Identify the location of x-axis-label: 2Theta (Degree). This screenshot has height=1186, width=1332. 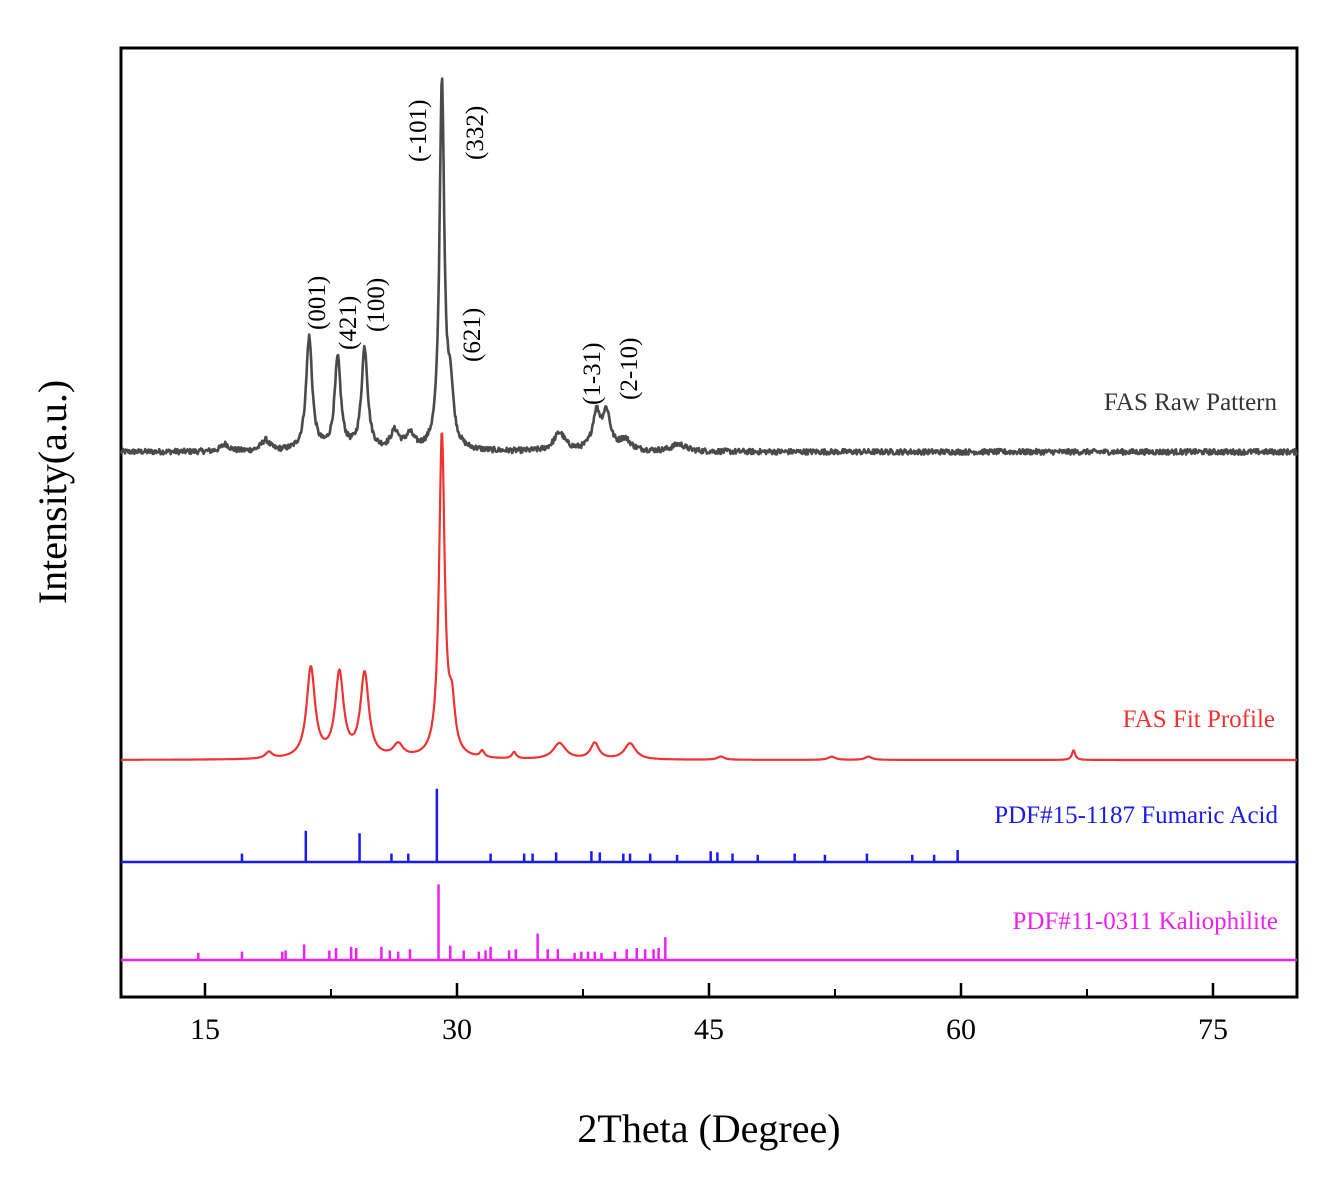
(708, 1128).